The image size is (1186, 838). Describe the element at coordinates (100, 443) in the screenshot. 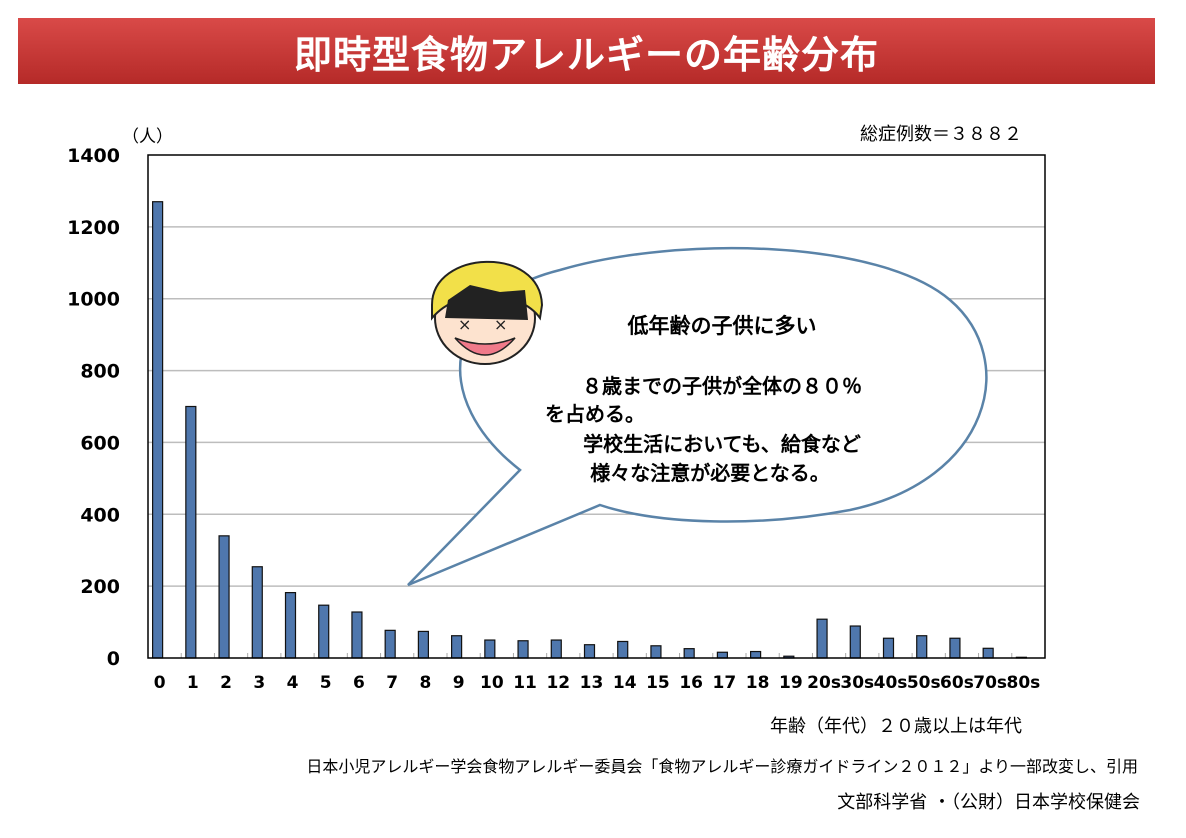

I see `y-tick-label: 600` at that location.